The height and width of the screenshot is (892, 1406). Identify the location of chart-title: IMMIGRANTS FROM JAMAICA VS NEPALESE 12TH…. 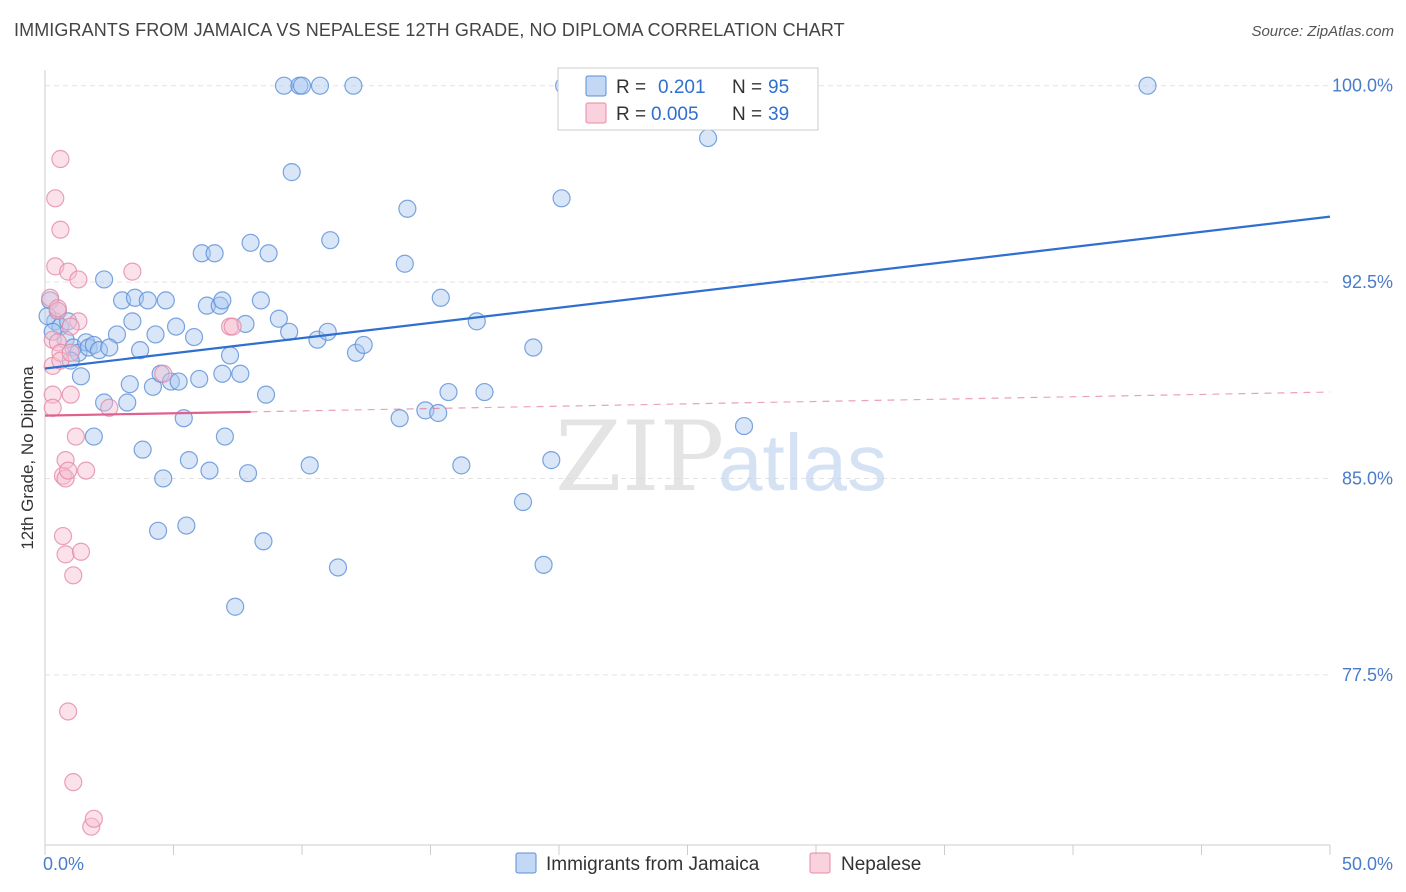
(429, 30).